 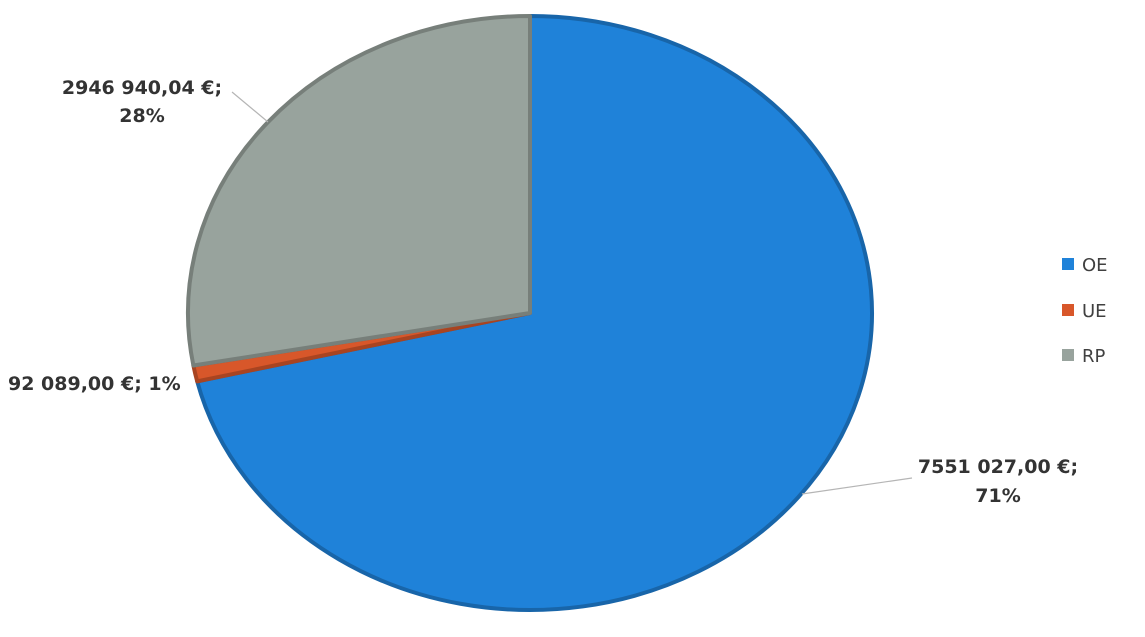 What do you see at coordinates (94, 384) in the screenshot?
I see `data-label-ue: 92 089,00 €; 1%` at bounding box center [94, 384].